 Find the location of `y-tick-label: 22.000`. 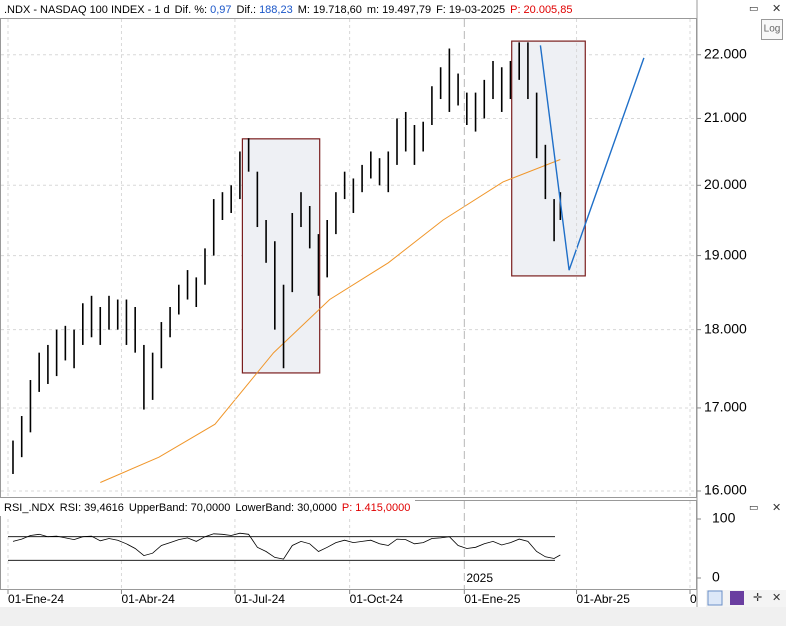

y-tick-label: 22.000 is located at coordinates (725, 53).